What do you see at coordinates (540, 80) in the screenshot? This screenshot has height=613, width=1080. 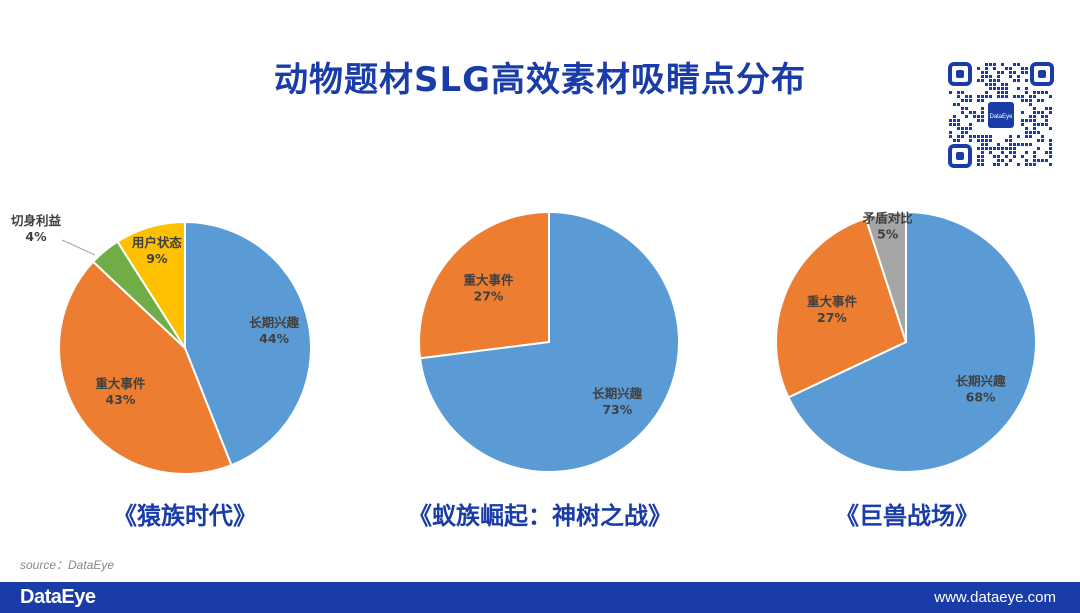 I see `page-title: 动物题材SLG高效素材吸睛点分布` at bounding box center [540, 80].